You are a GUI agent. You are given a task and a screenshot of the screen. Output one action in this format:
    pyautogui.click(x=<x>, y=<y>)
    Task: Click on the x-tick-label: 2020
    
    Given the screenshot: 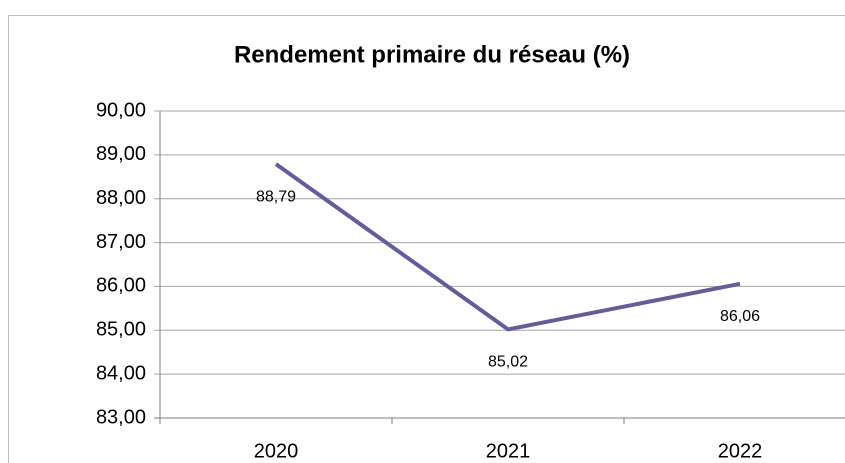 What is the action you would take?
    pyautogui.click(x=276, y=451)
    